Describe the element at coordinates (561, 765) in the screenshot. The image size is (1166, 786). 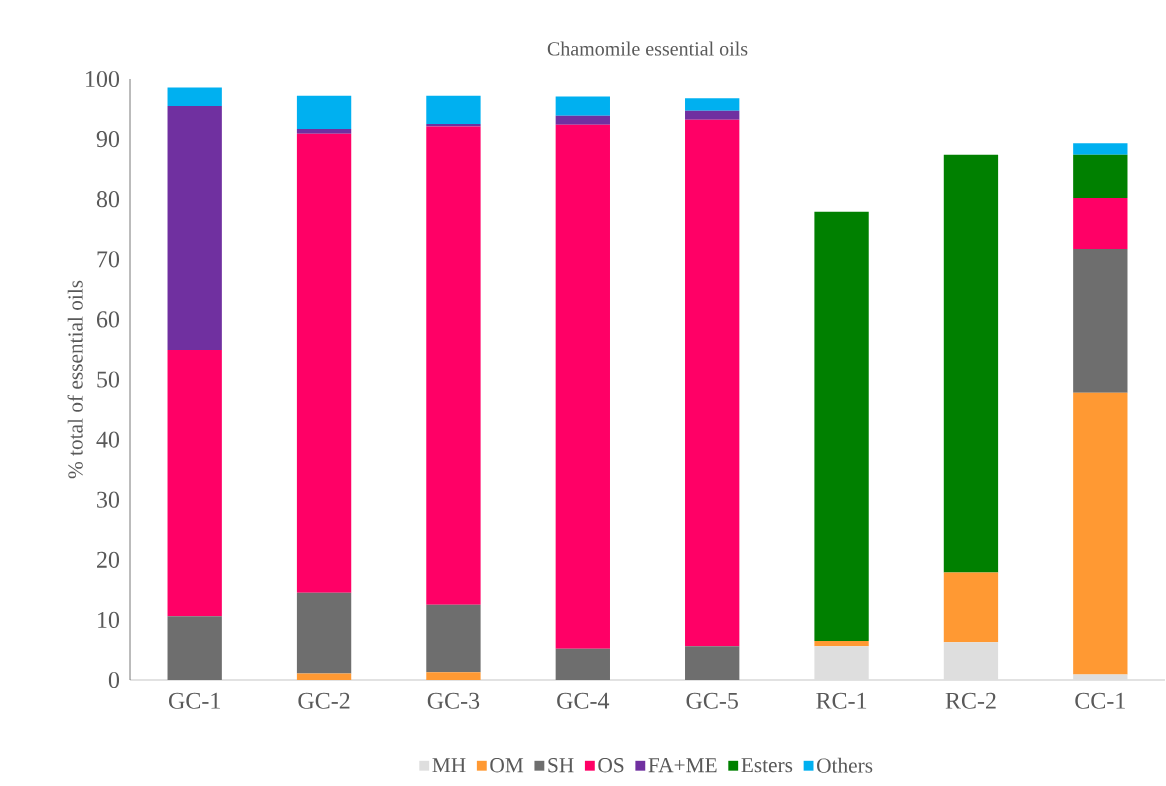
I see `legend-label: SH` at that location.